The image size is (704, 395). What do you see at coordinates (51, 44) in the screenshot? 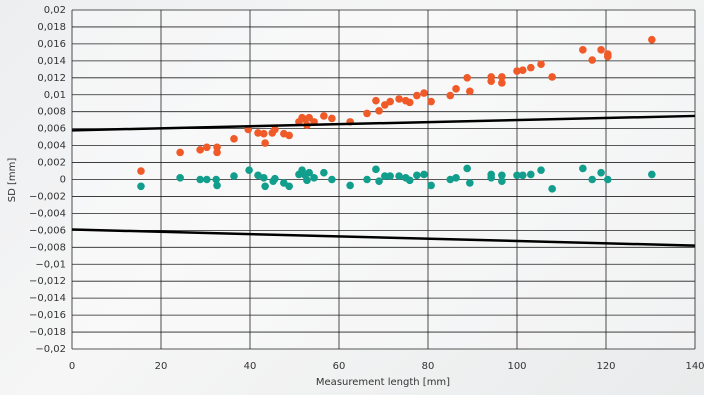
I see `y-tick-label: 0,016` at bounding box center [51, 44].